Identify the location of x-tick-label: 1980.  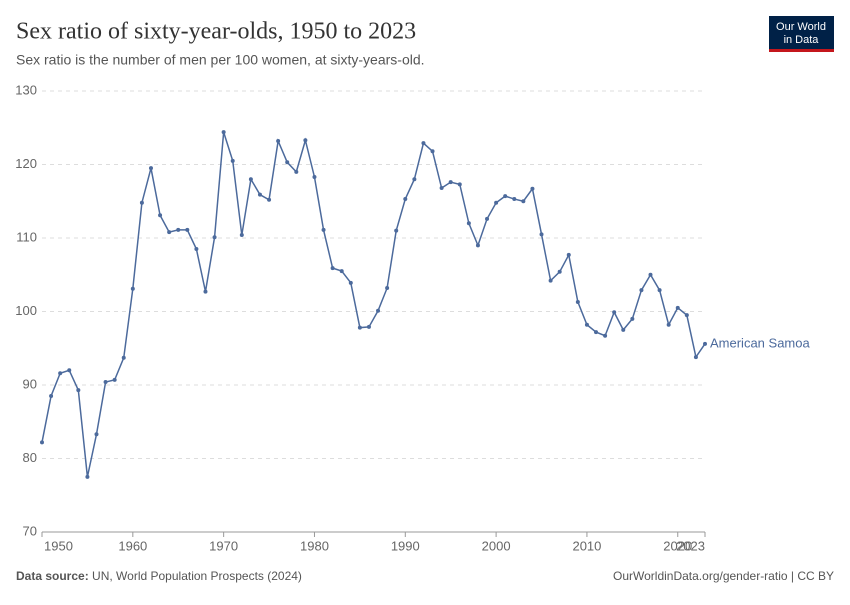
(314, 545).